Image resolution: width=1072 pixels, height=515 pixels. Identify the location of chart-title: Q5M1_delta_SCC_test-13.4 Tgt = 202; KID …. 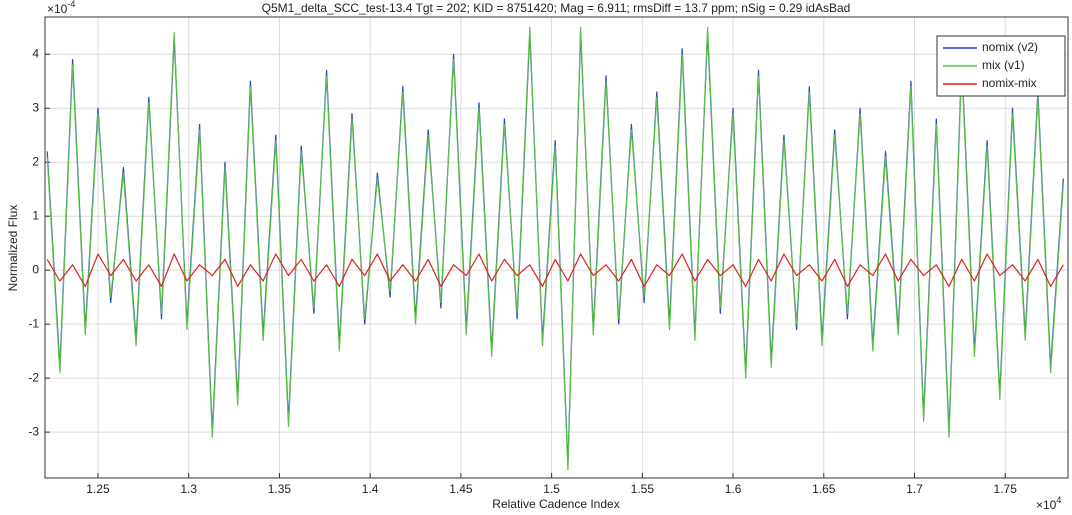
(556, 8).